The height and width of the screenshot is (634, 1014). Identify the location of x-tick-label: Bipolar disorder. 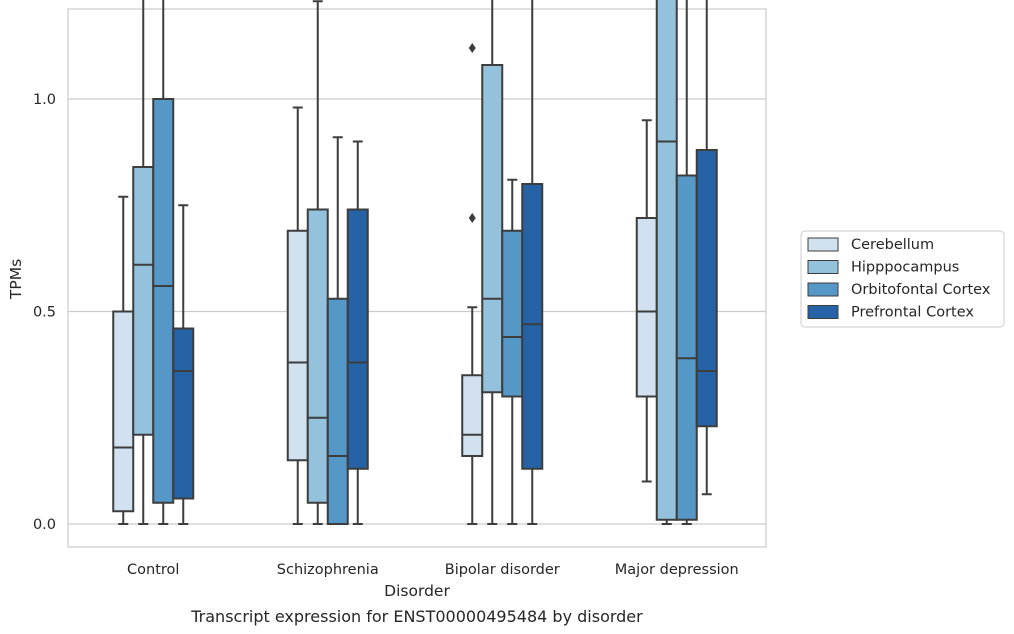
(502, 570).